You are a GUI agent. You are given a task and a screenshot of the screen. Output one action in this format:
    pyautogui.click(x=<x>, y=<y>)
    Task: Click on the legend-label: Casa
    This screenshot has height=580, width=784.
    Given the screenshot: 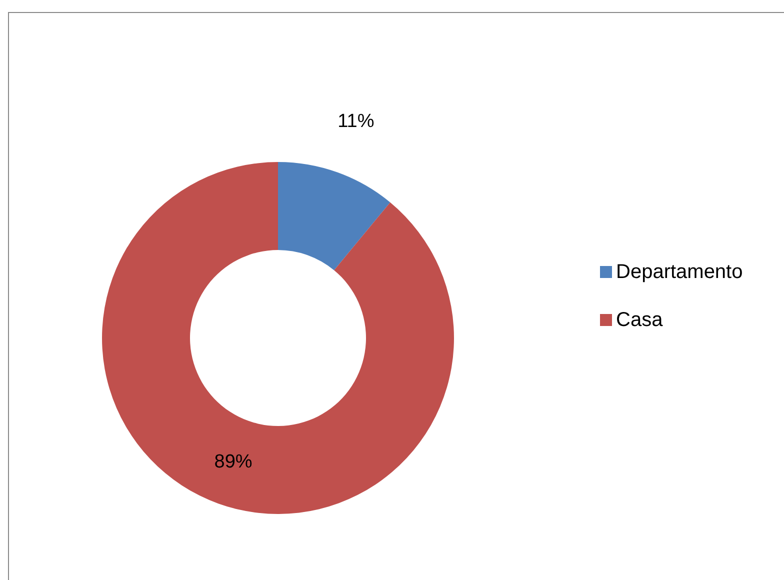 What is the action you would take?
    pyautogui.click(x=640, y=320)
    